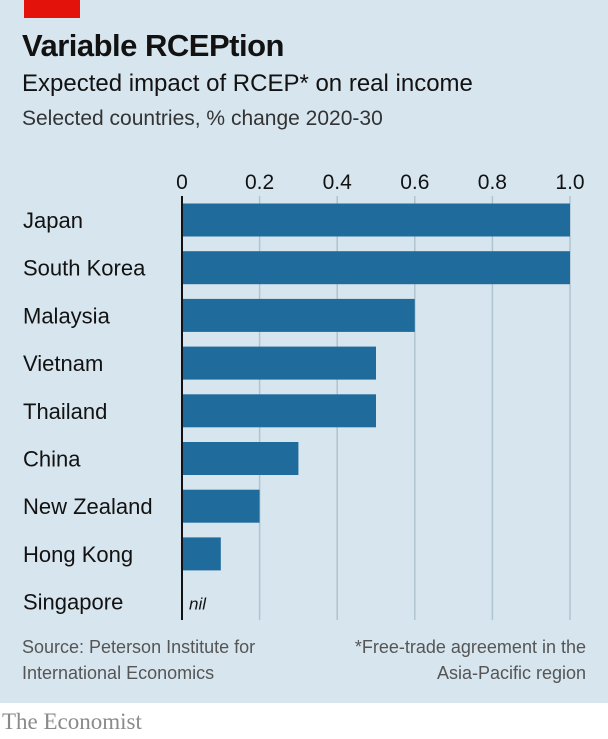  Describe the element at coordinates (182, 182) in the screenshot. I see `x-tick-label: 0` at that location.